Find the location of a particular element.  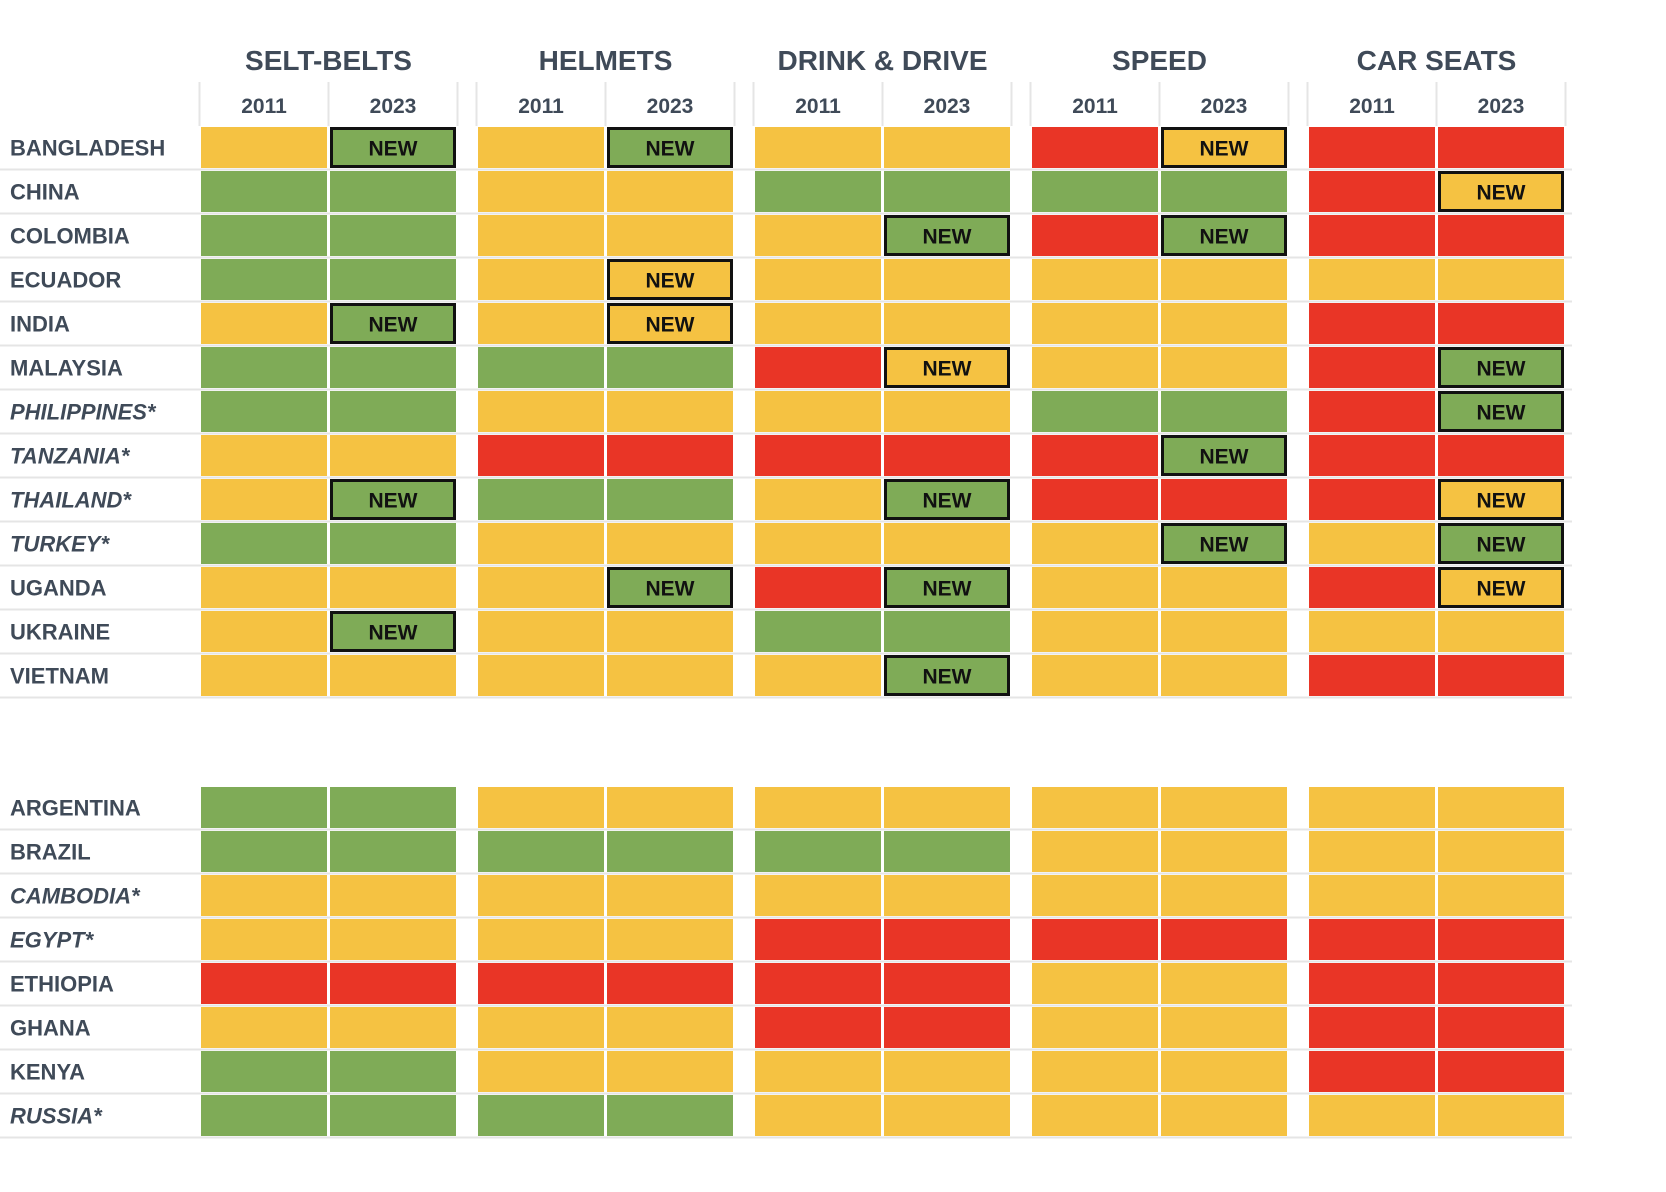

cell-bangladesh-car-seats-2023 is located at coordinates (1501, 147).